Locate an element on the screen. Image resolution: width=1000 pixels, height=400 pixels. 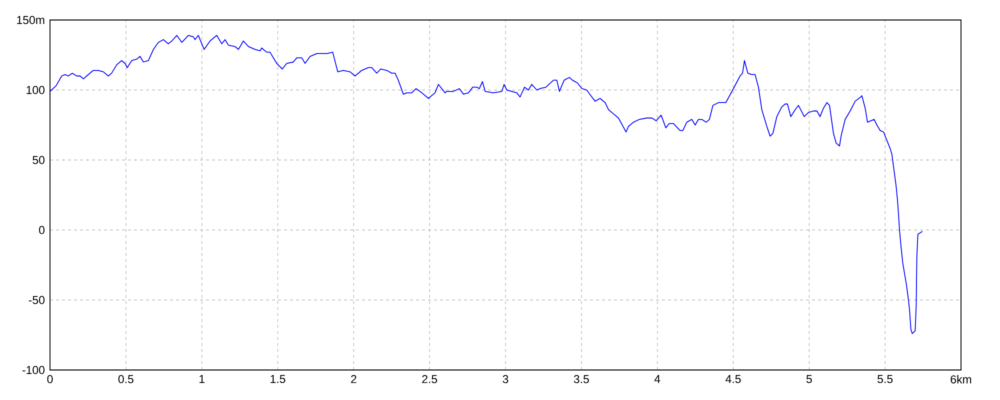
y-tick-label: 100 is located at coordinates (35, 90).